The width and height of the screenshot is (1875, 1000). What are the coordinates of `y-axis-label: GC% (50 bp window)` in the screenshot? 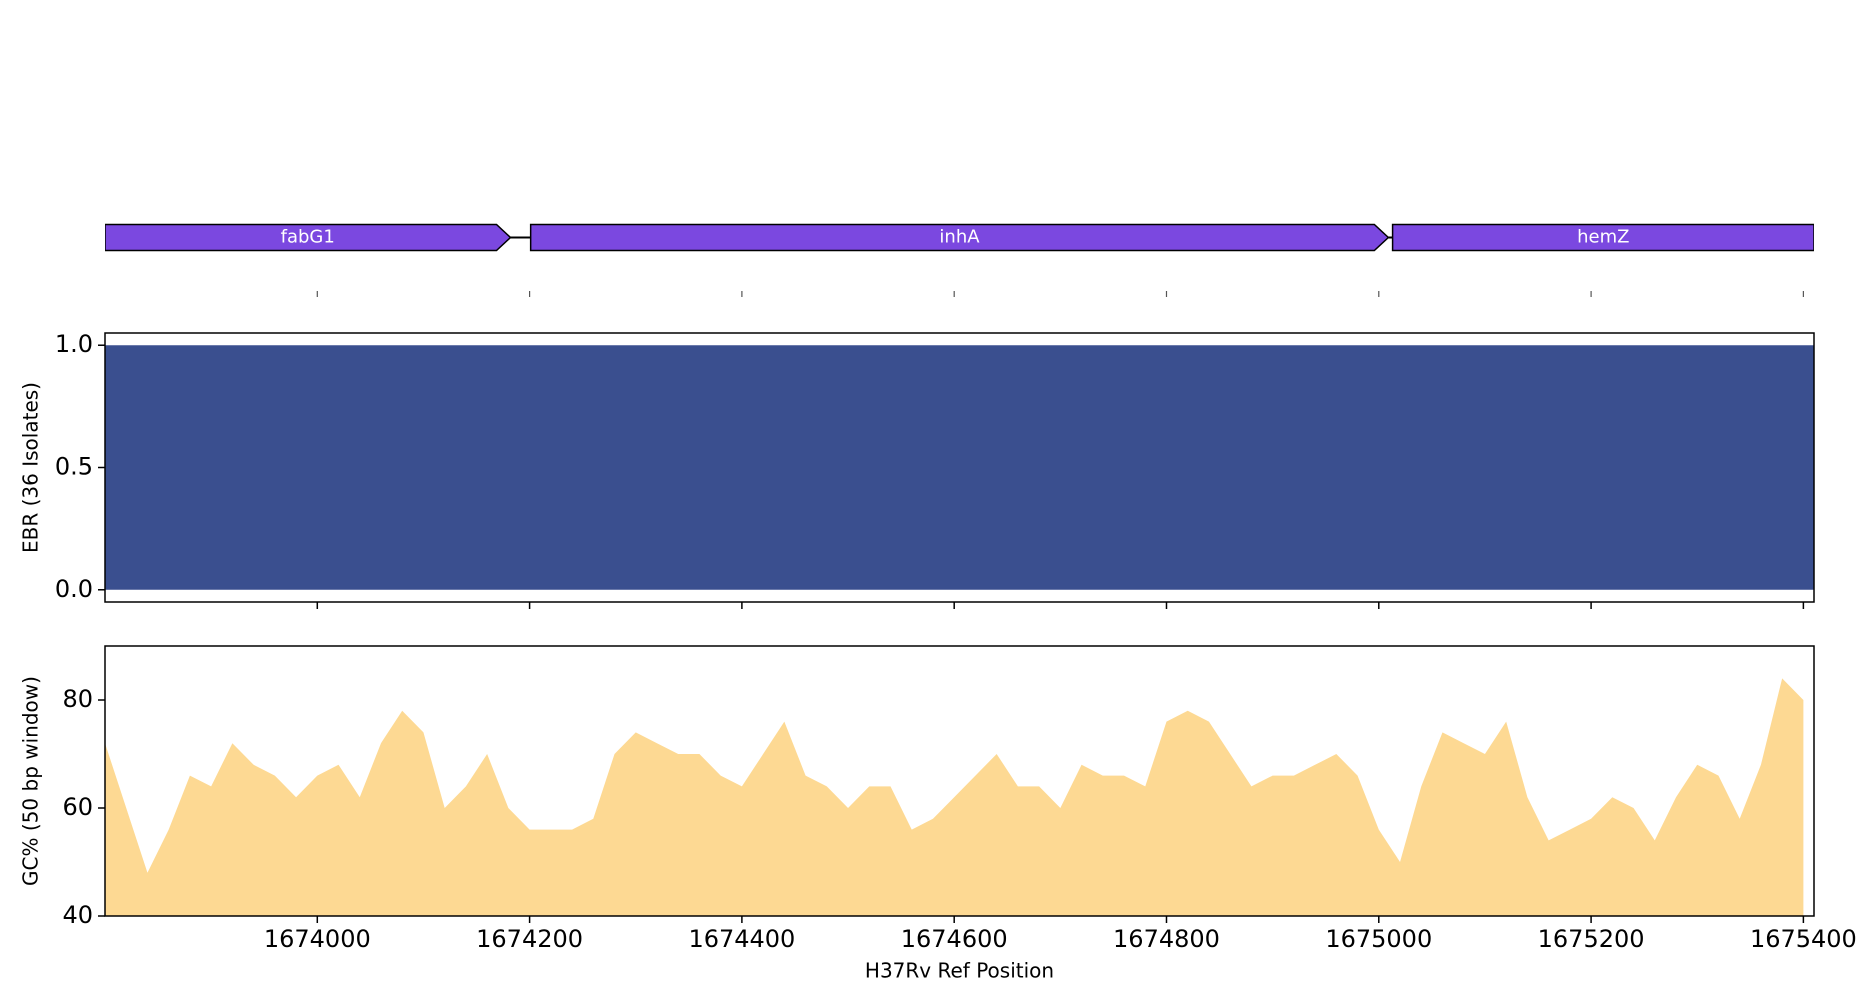 It's located at (31, 781).